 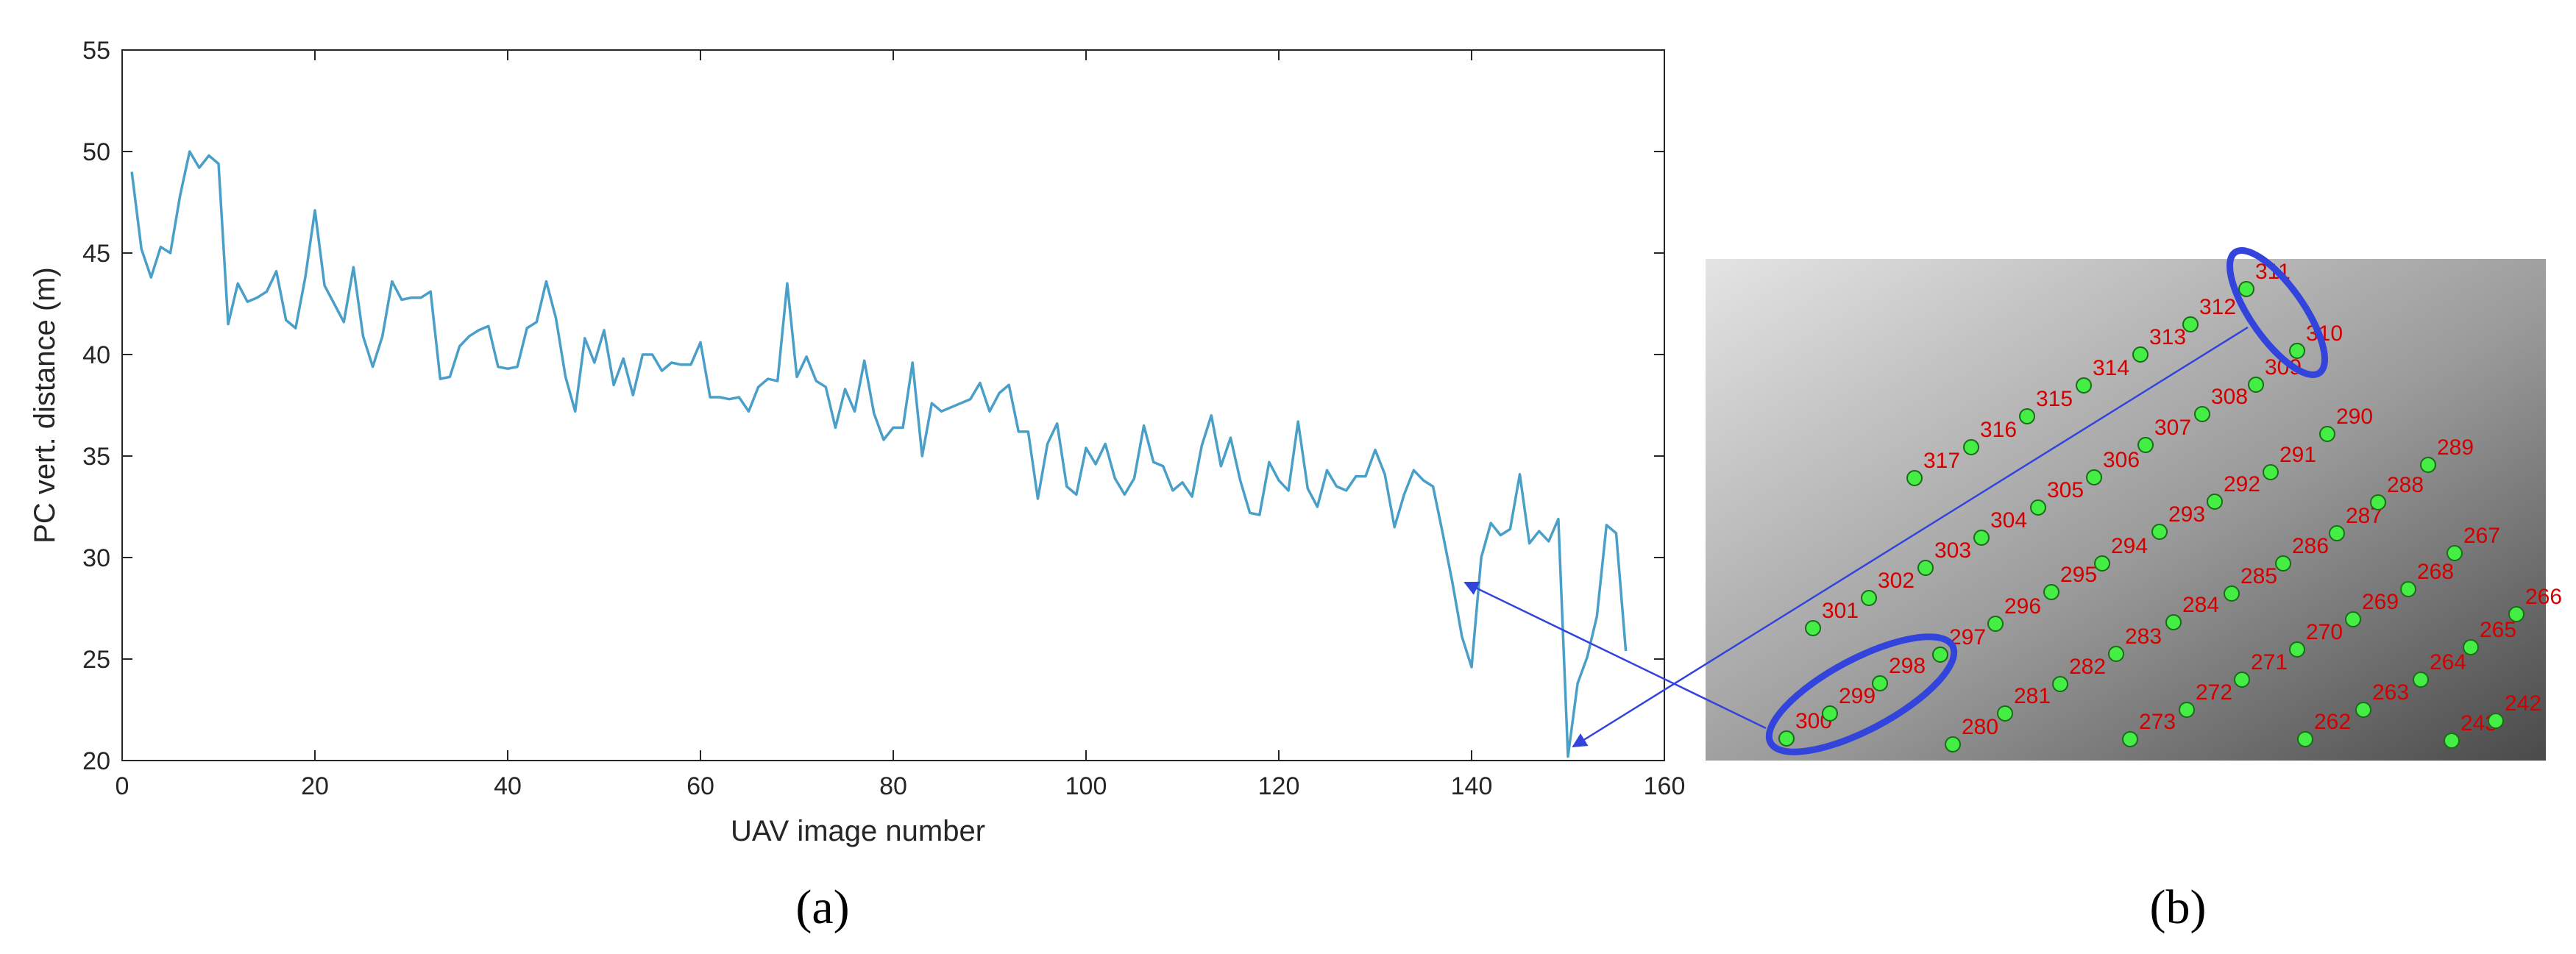 What do you see at coordinates (1907, 666) in the screenshot?
I see `map-point-label: 298` at bounding box center [1907, 666].